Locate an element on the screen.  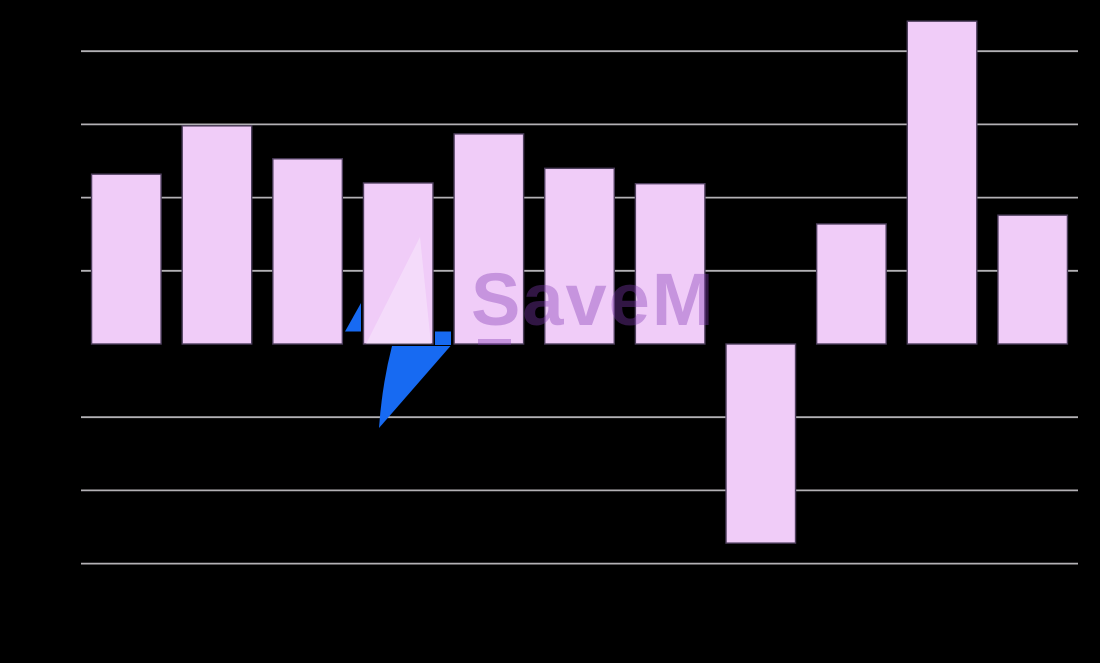
watermark-text: SaveM is located at coordinates (593, 299).